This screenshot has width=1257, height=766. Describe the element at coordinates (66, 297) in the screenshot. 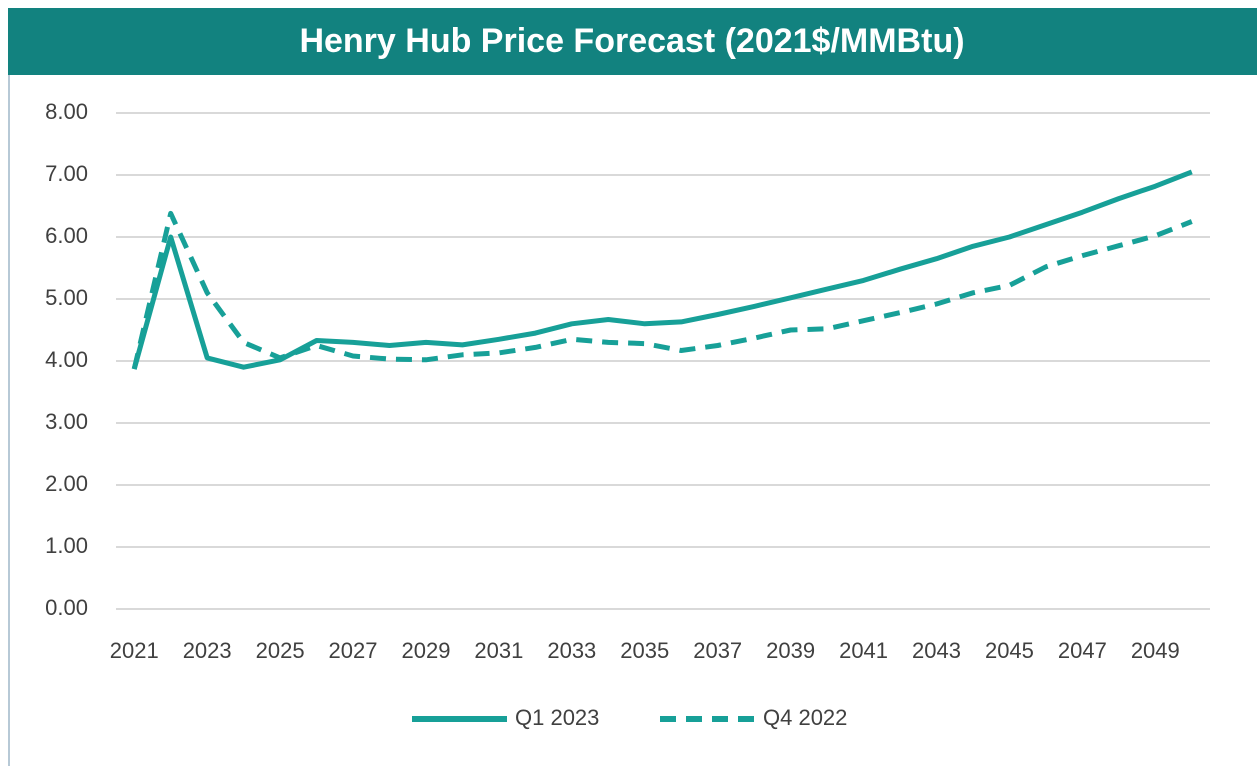

I see `y-tick-label: 5.00` at that location.